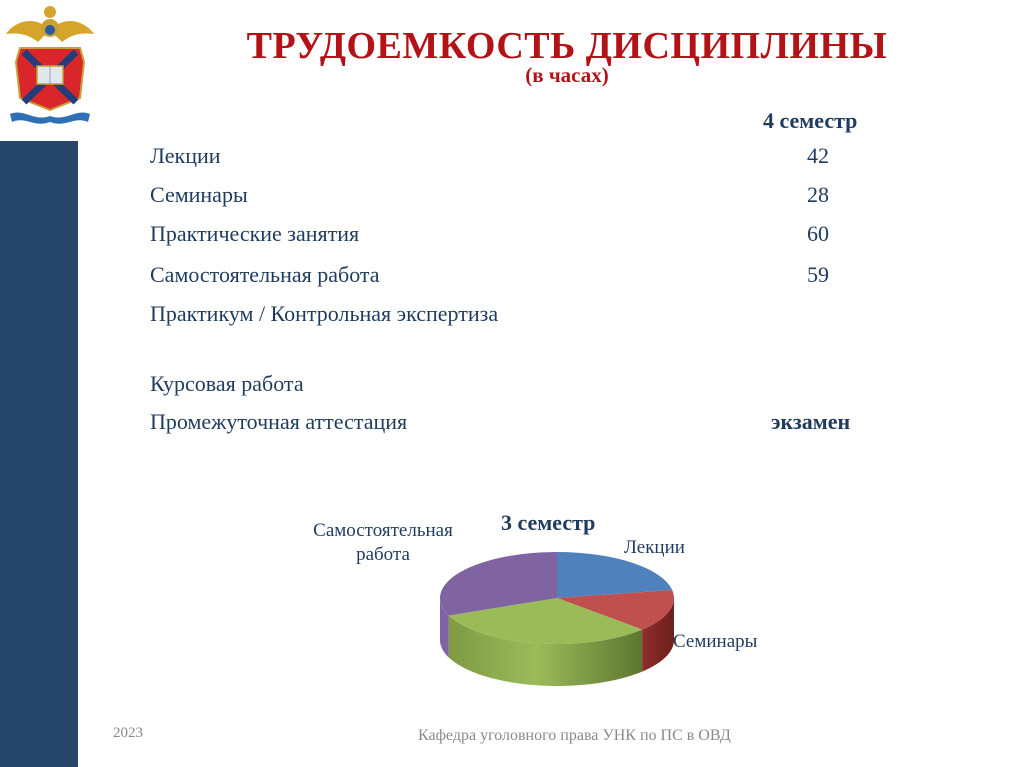 Image resolution: width=1024 pixels, height=767 pixels. Describe the element at coordinates (227, 383) in the screenshot. I see `row-label-coursework: Курсовая работа` at that location.